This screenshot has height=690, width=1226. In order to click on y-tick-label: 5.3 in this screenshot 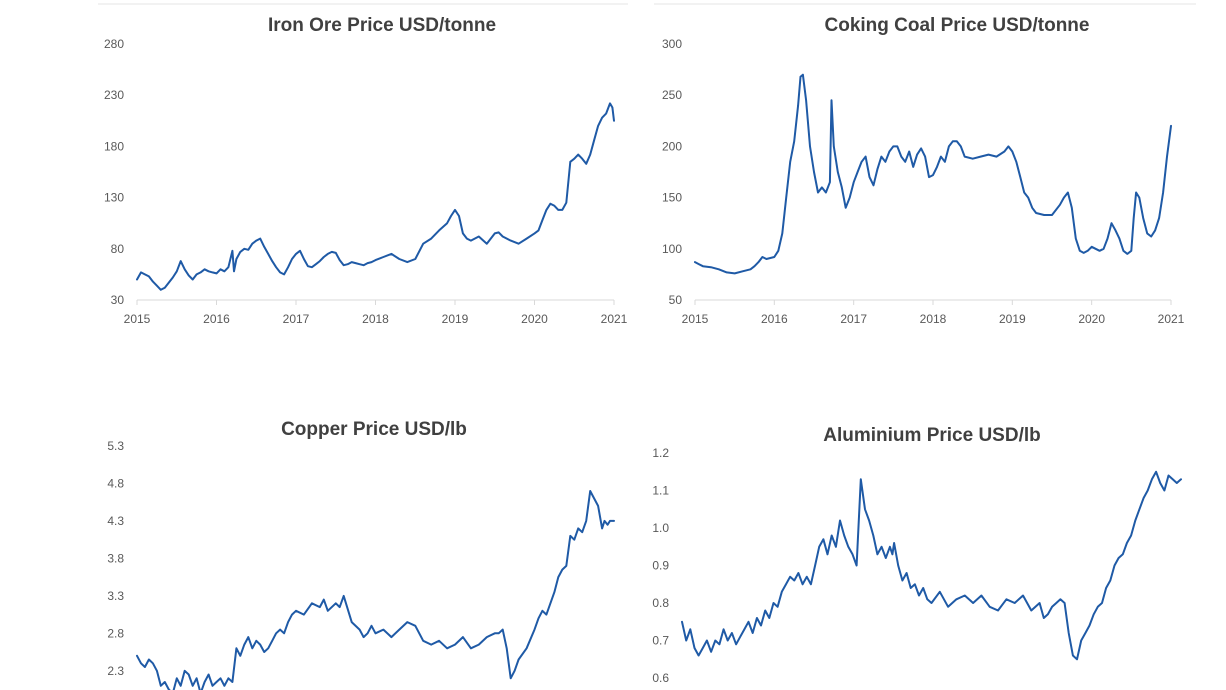, I will do `click(115, 446)`.